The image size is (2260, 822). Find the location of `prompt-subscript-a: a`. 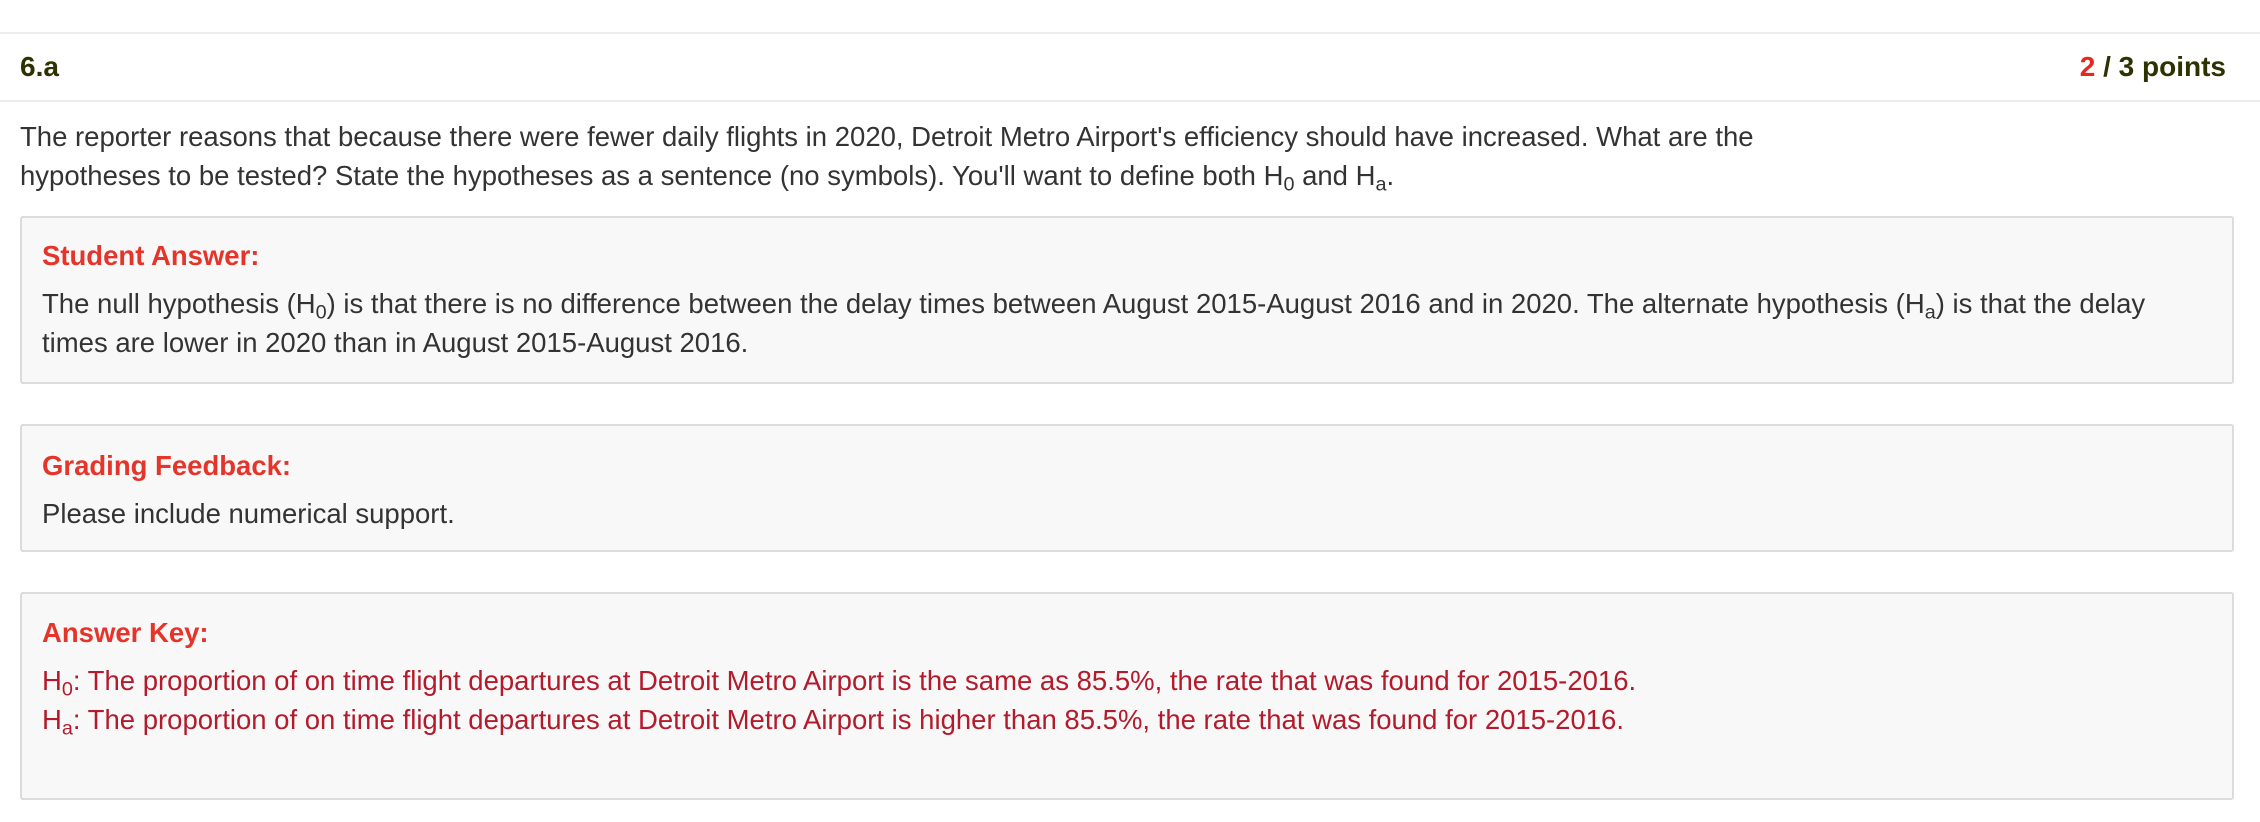

prompt-subscript-a: a is located at coordinates (1381, 184).